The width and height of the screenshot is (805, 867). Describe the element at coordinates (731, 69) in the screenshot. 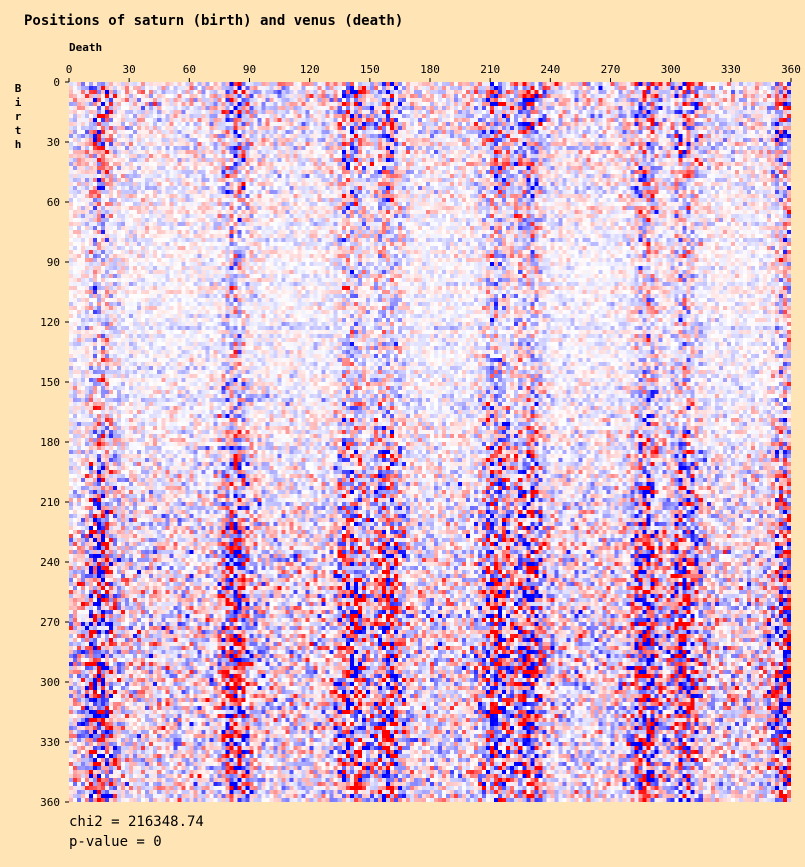

I see `x-tick-label: 330` at that location.